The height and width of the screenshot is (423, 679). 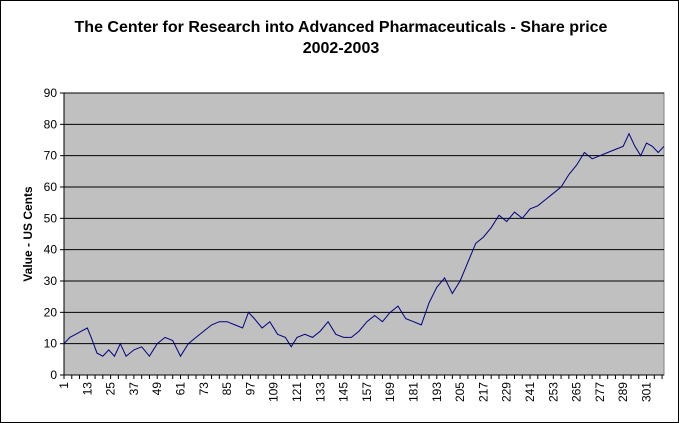 What do you see at coordinates (437, 392) in the screenshot?
I see `x-tick-label: 193` at bounding box center [437, 392].